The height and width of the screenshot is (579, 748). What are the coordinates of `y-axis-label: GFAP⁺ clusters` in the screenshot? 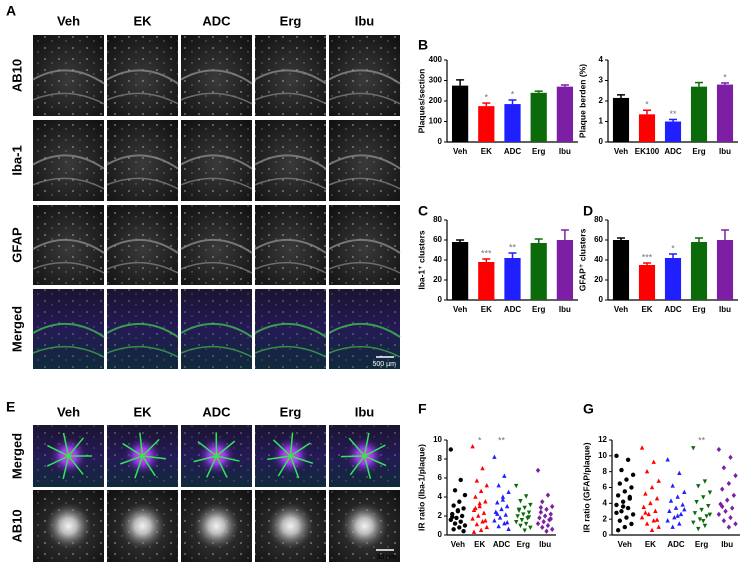 It's located at (582, 259).